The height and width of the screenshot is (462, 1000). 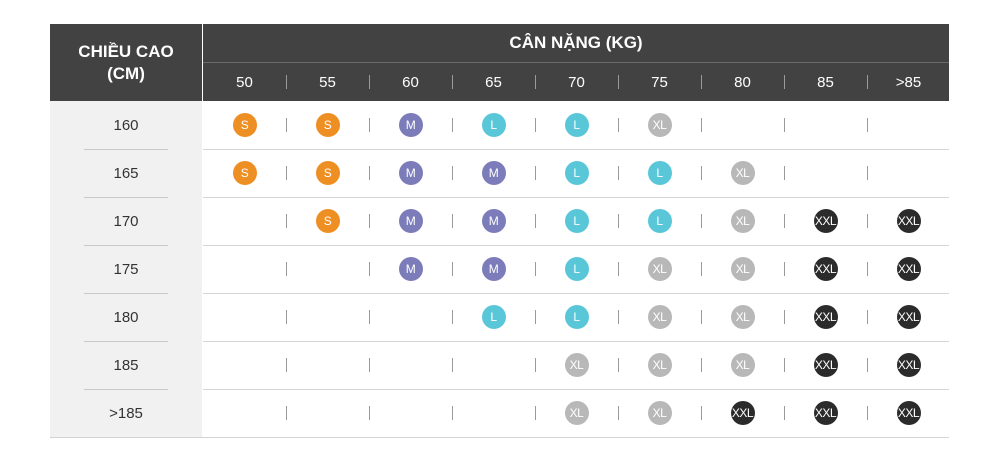 I want to click on height-header-line1: CHIỀU CAO, so click(x=126, y=51).